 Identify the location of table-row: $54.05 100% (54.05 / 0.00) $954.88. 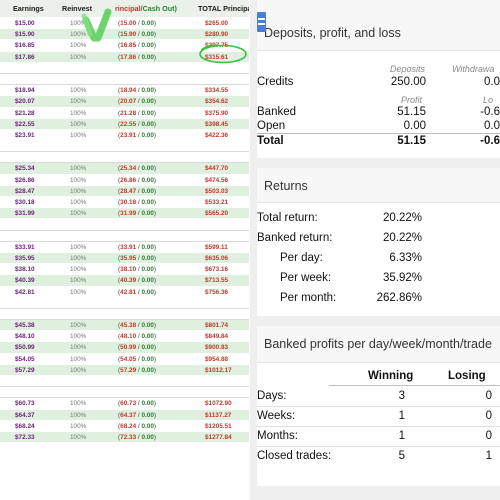
(124, 359).